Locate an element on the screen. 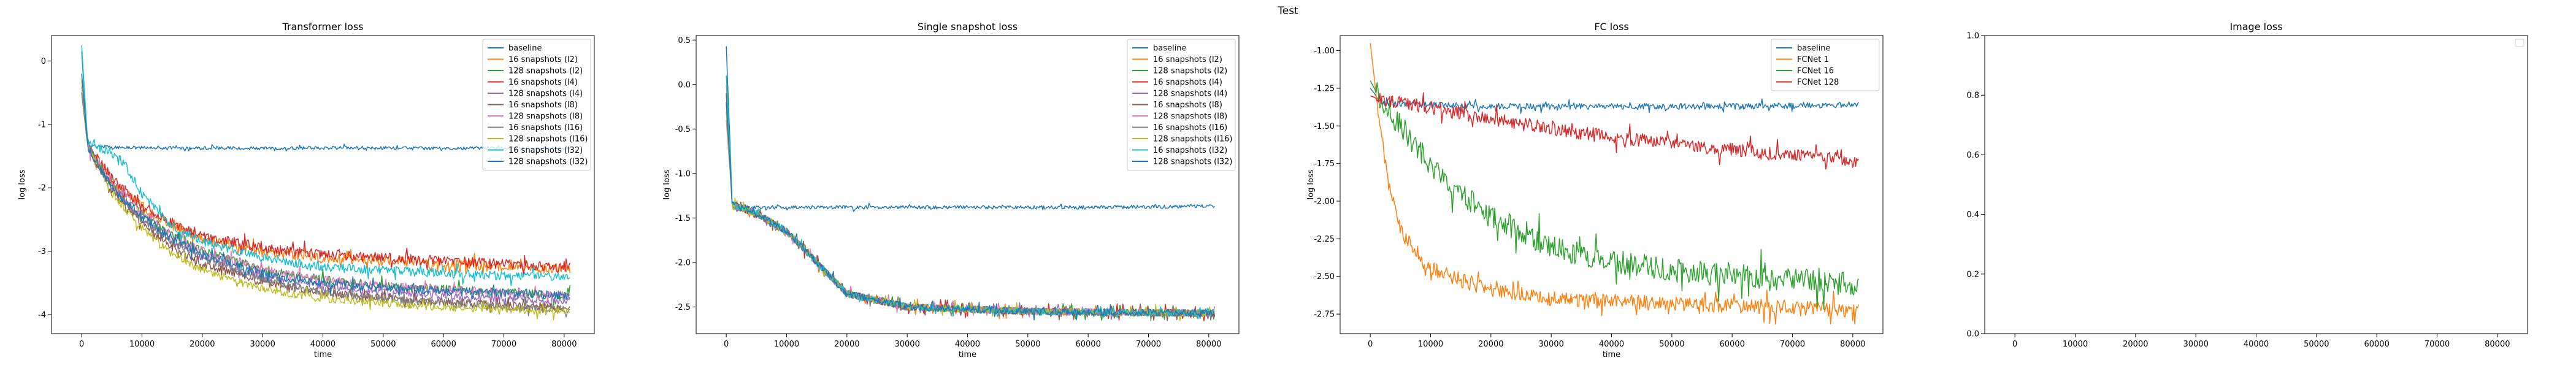 This screenshot has height=368, width=2576. y-tick-label: -2.5 is located at coordinates (683, 307).